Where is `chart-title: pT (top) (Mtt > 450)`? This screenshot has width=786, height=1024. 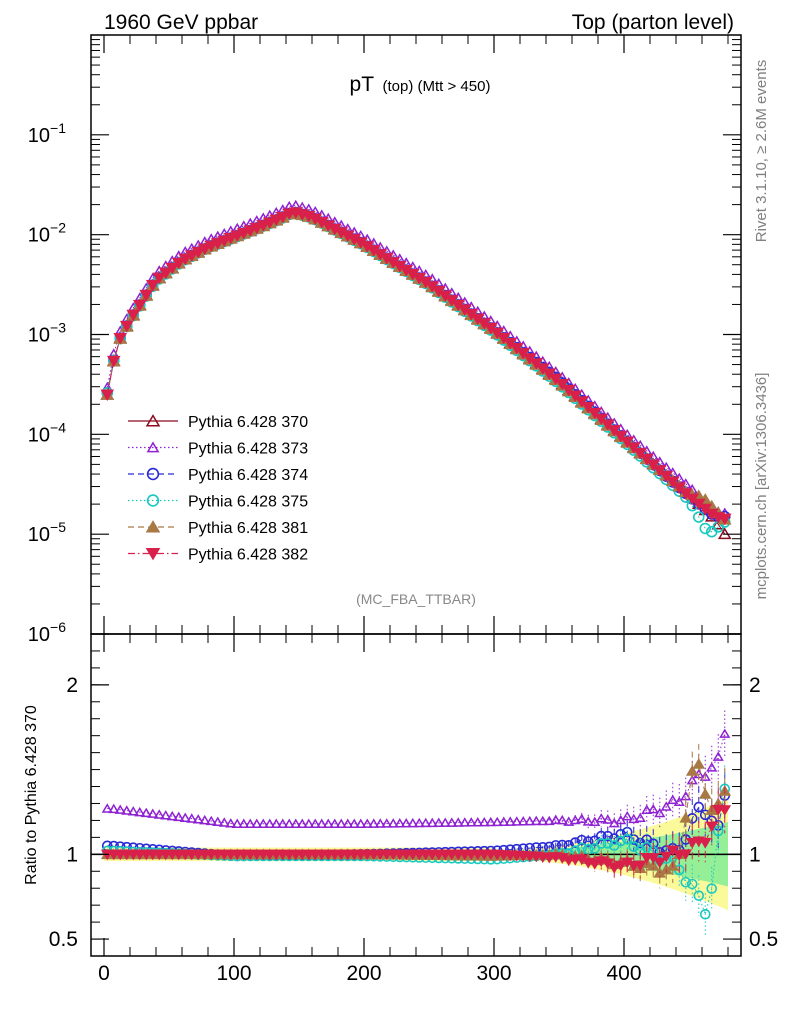 chart-title: pT (top) (Mtt > 450) is located at coordinates (420, 84).